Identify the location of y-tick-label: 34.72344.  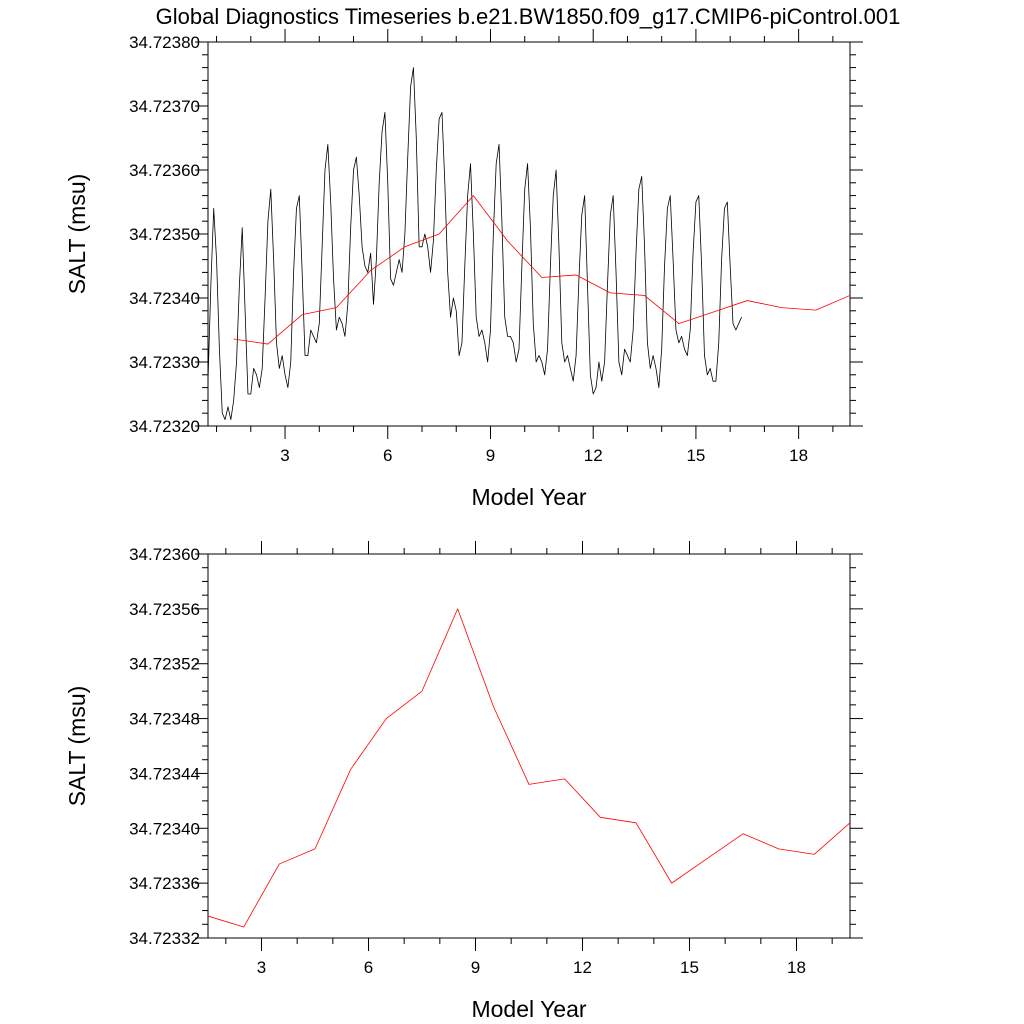
(164, 773).